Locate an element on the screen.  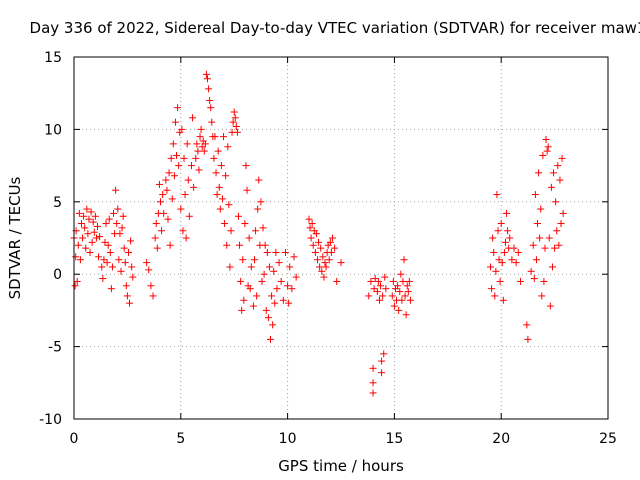
y-tick-label: 0 is located at coordinates (57, 275).